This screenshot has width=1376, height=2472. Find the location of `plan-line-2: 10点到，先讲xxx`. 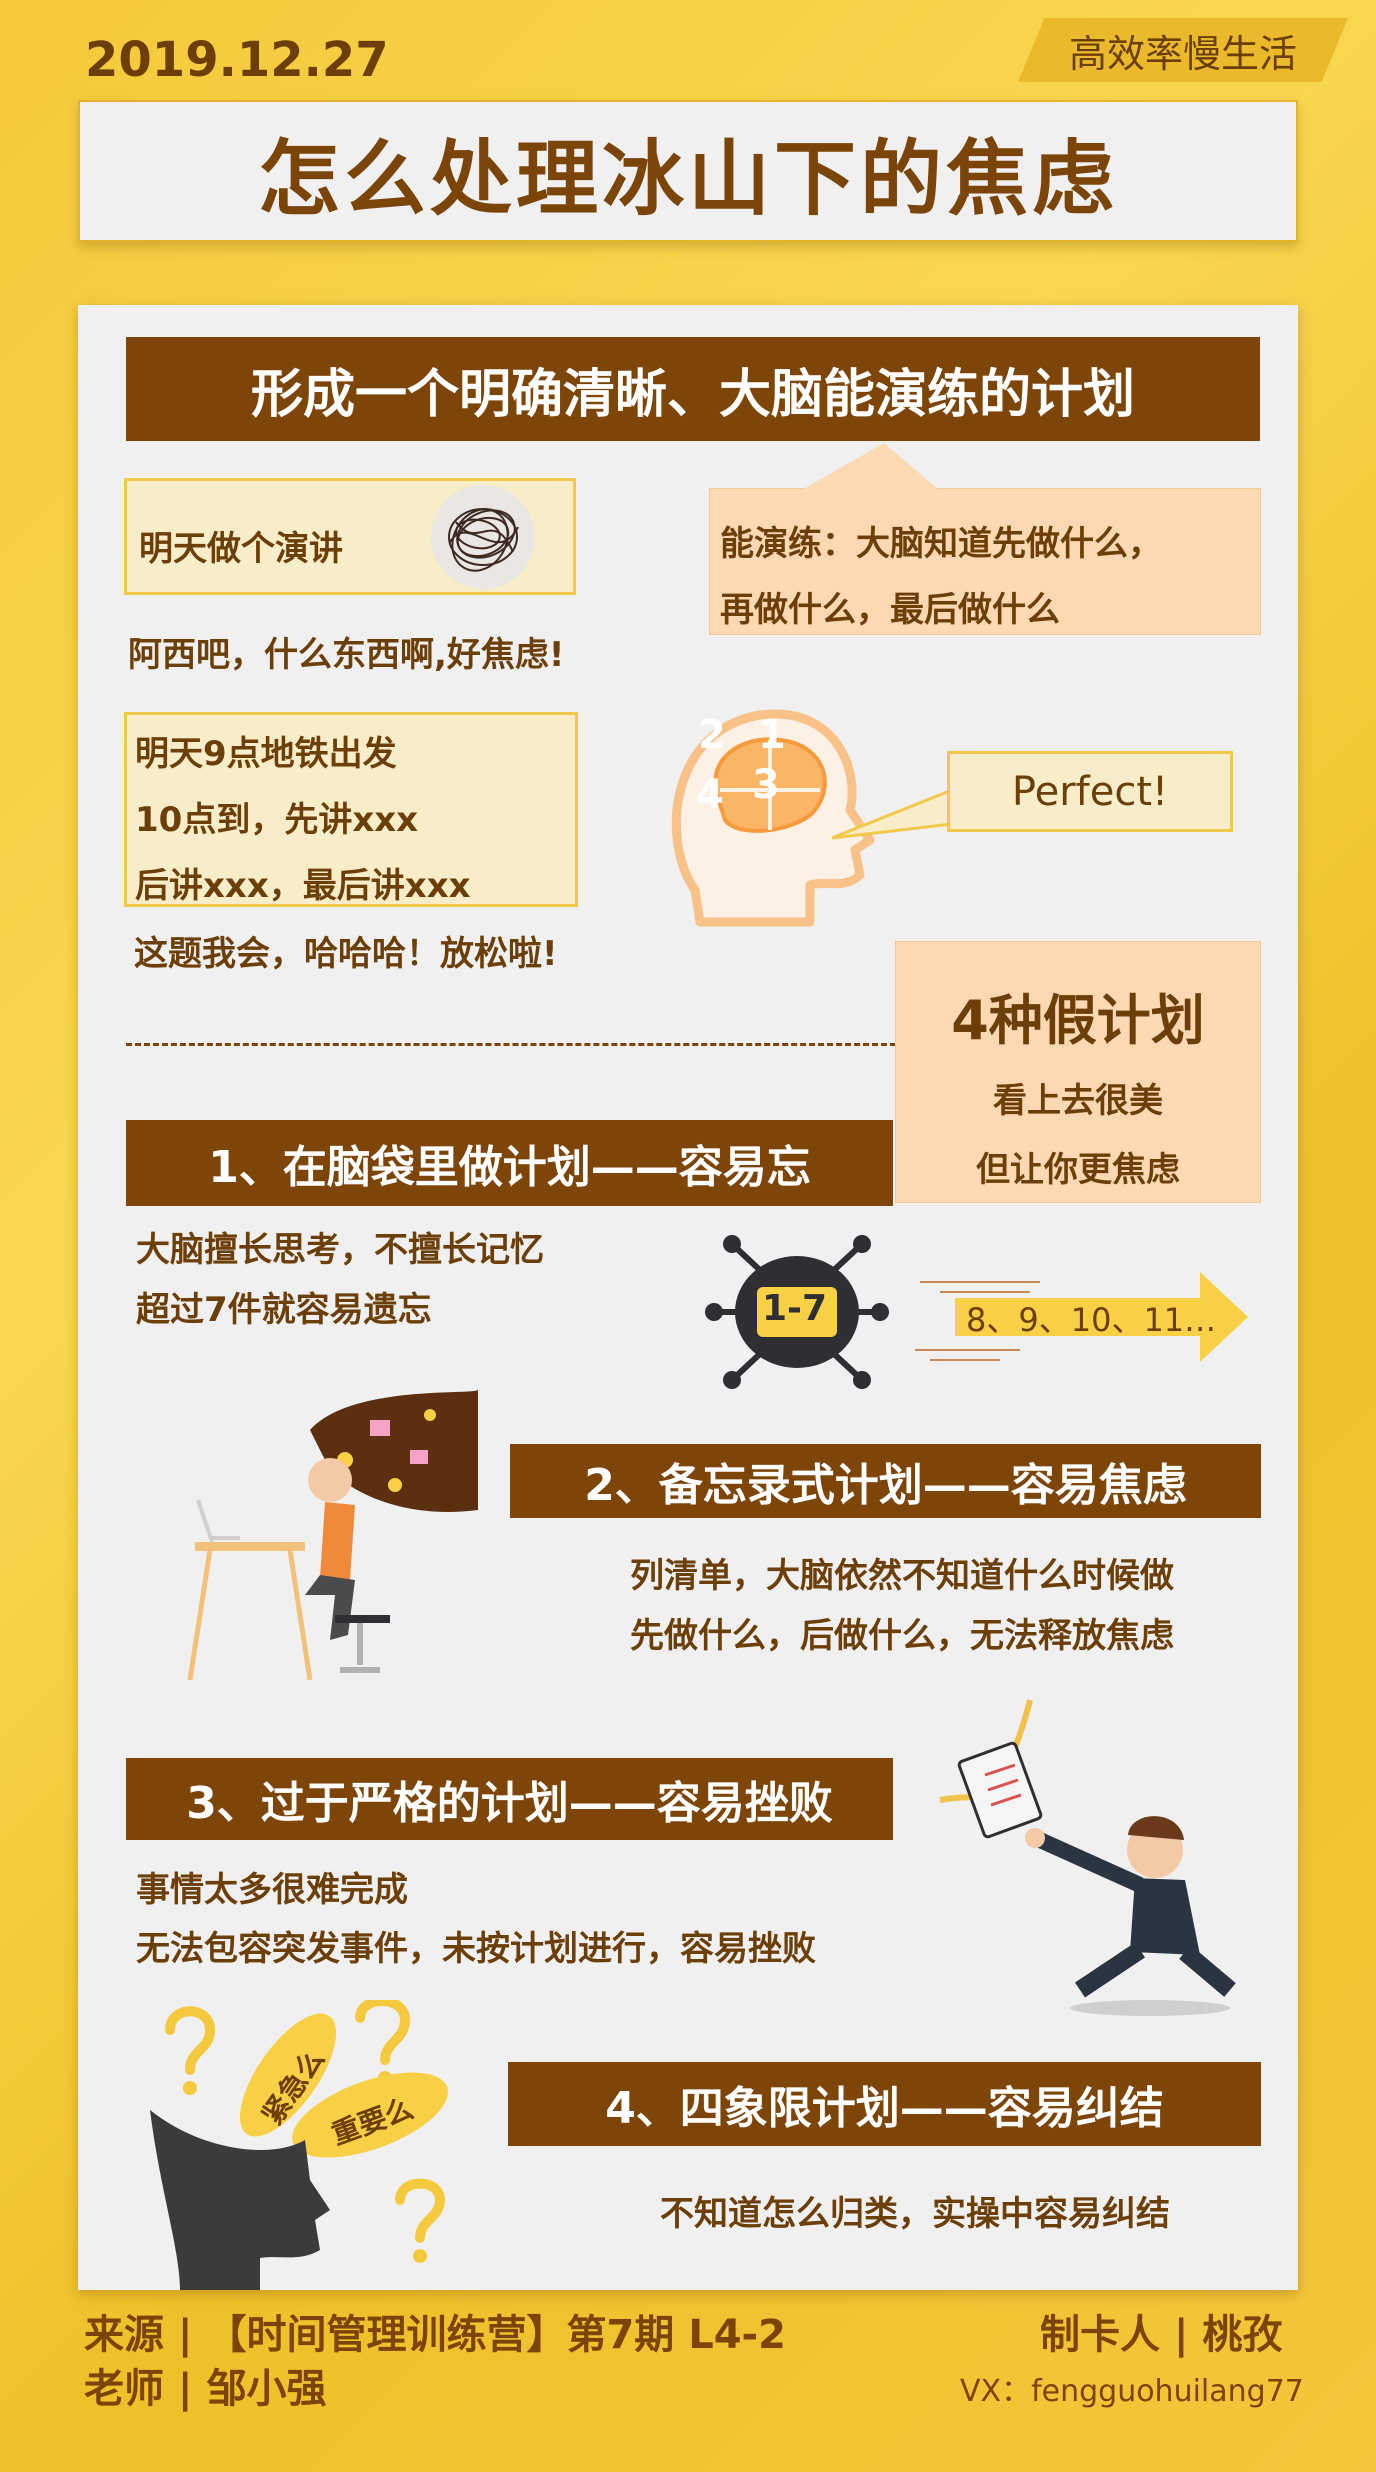

plan-line-2: 10点到，先讲xxx is located at coordinates (277, 820).